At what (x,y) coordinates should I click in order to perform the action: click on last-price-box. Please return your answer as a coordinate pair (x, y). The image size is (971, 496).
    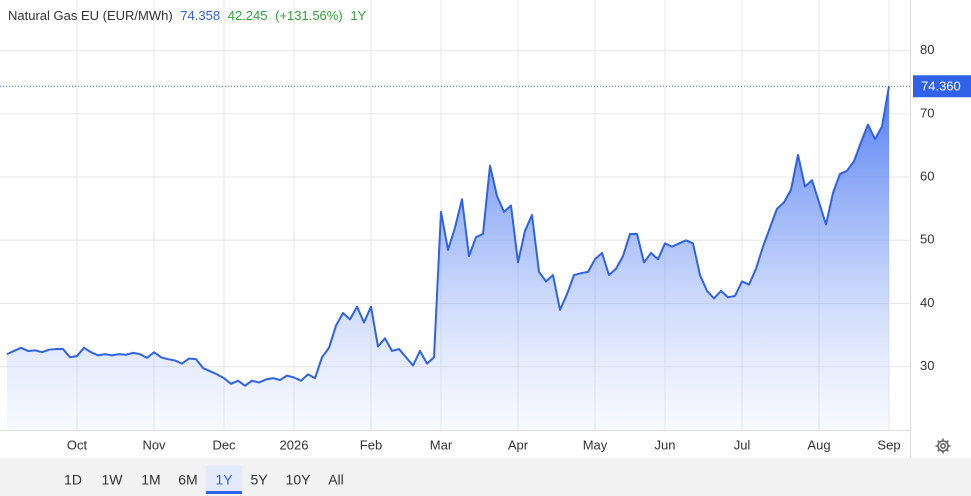
    Looking at the image, I should click on (942, 86).